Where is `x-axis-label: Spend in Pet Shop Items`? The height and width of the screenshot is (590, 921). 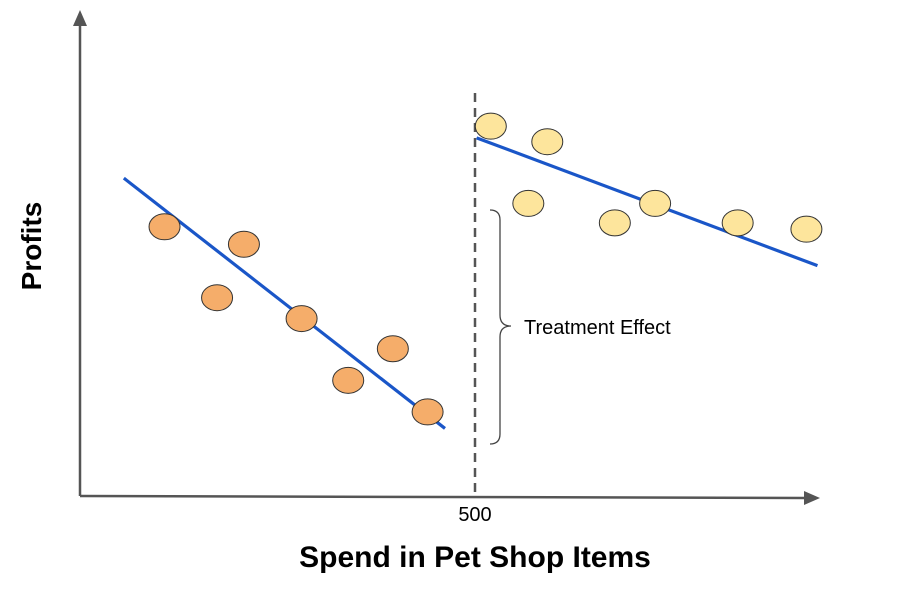 x-axis-label: Spend in Pet Shop Items is located at coordinates (475, 557).